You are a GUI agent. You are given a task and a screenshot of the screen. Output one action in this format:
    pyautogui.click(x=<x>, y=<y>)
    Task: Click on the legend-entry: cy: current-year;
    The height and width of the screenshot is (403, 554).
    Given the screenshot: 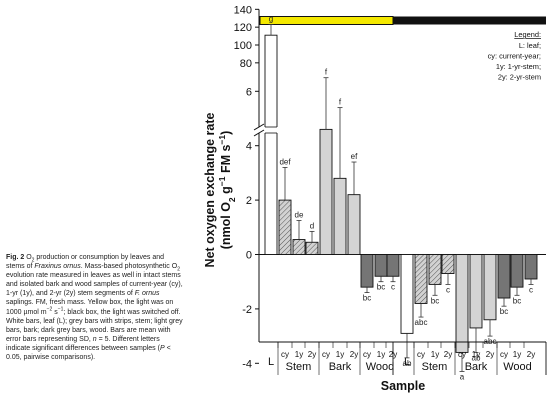 What is the action you would take?
    pyautogui.click(x=514, y=56)
    